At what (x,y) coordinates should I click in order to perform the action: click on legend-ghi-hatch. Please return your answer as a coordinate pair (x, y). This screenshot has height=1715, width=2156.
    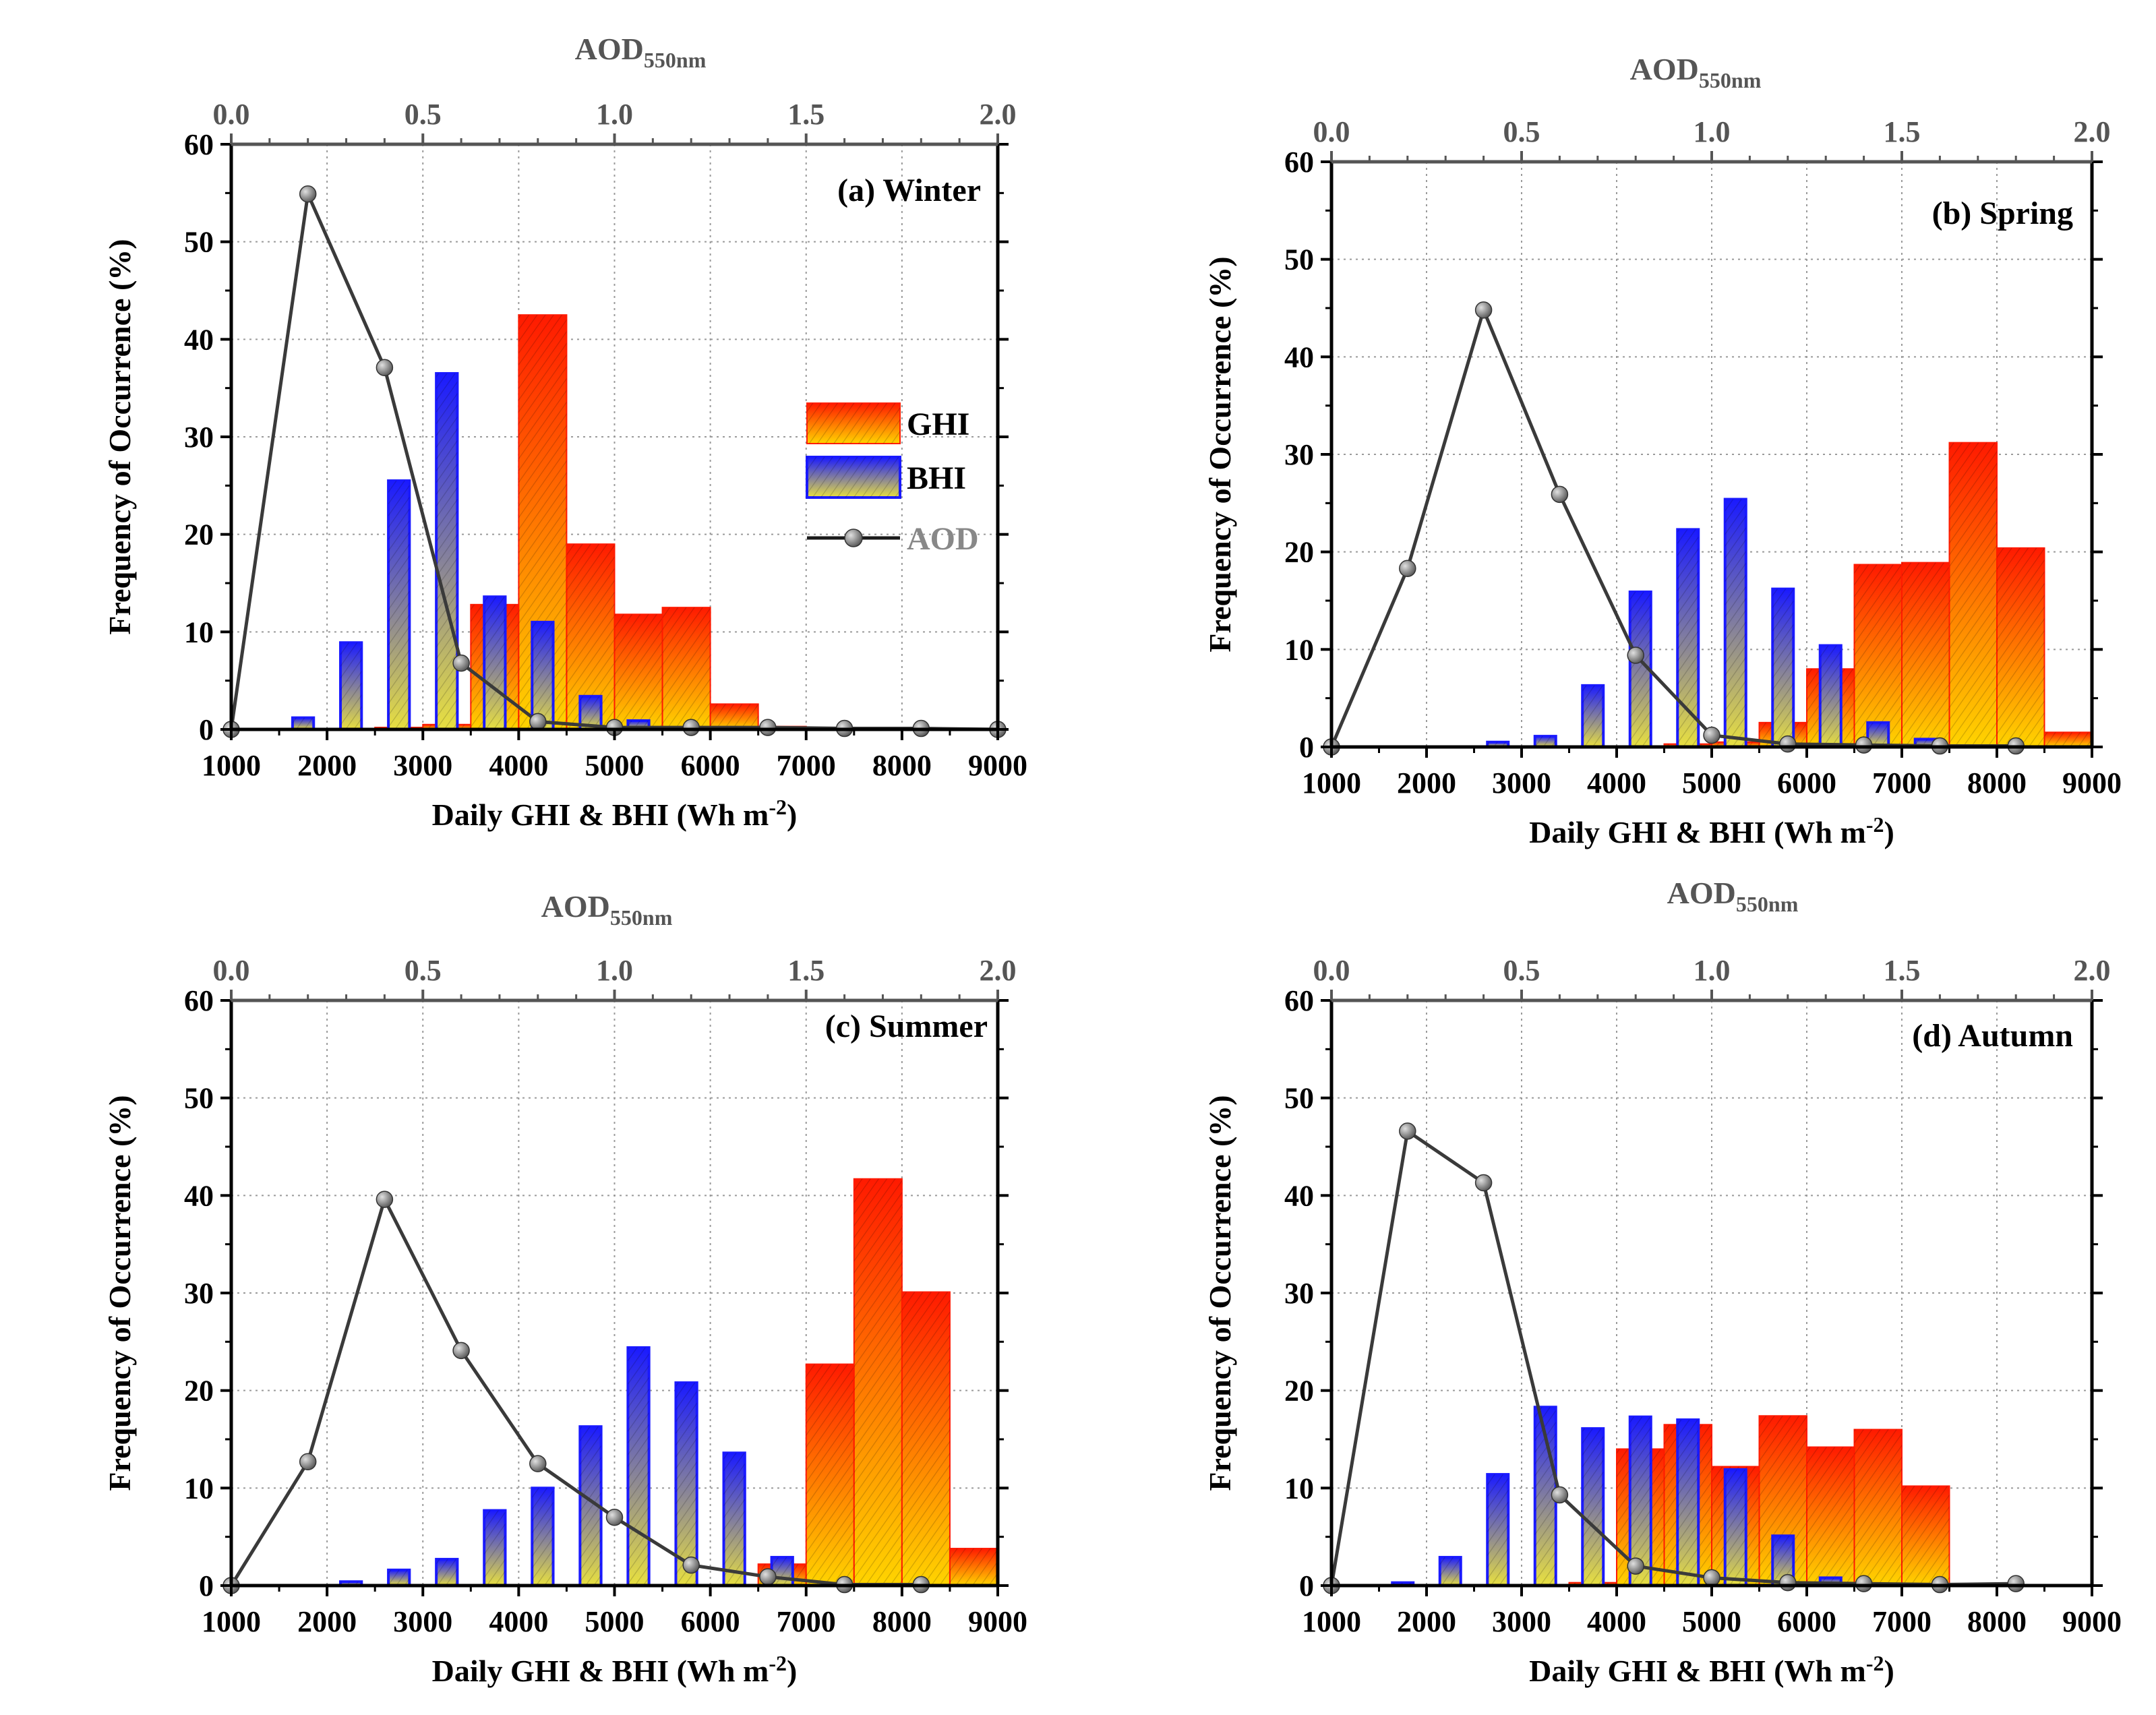
    Looking at the image, I should click on (853, 423).